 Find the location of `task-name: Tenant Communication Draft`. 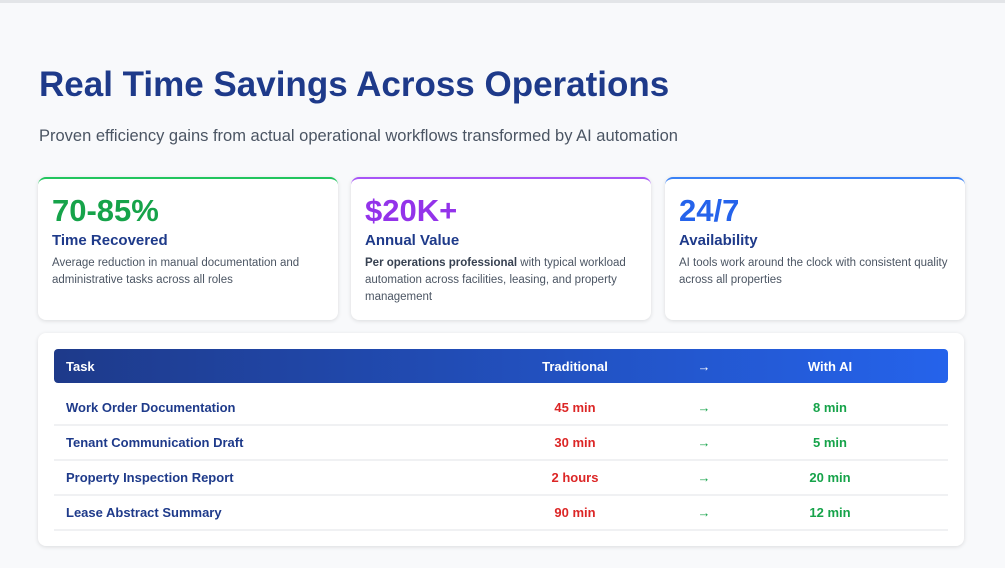

task-name: Tenant Communication Draft is located at coordinates (155, 442).